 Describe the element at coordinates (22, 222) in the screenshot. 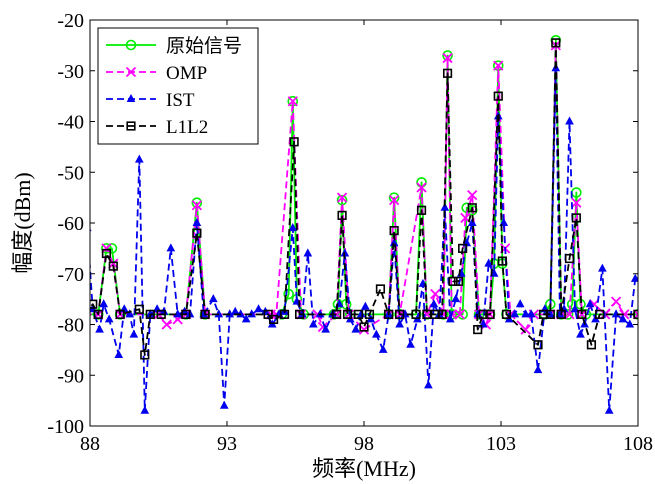

I see `y-axis-title: 幅度(dBm)` at that location.